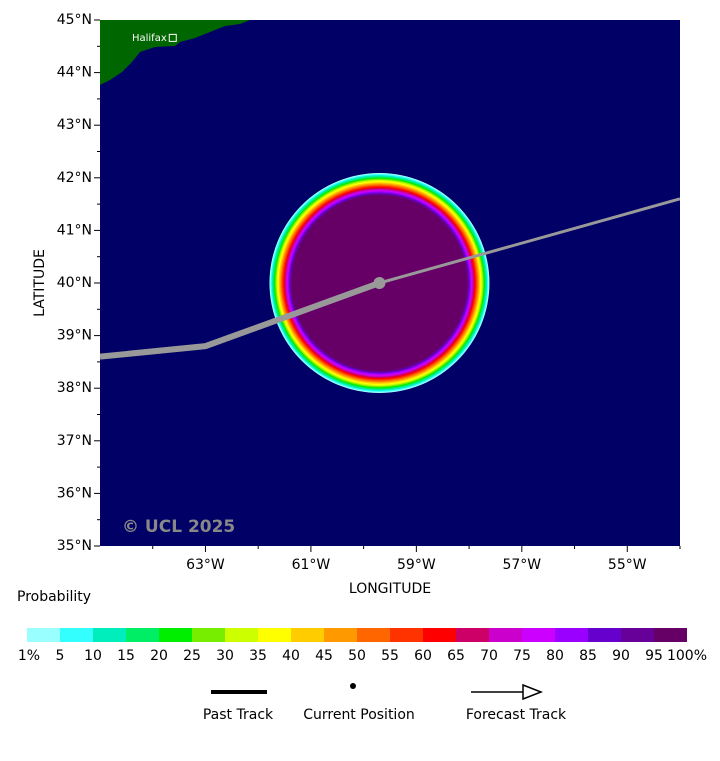  I want to click on colorbar-label: 5, so click(60, 656).